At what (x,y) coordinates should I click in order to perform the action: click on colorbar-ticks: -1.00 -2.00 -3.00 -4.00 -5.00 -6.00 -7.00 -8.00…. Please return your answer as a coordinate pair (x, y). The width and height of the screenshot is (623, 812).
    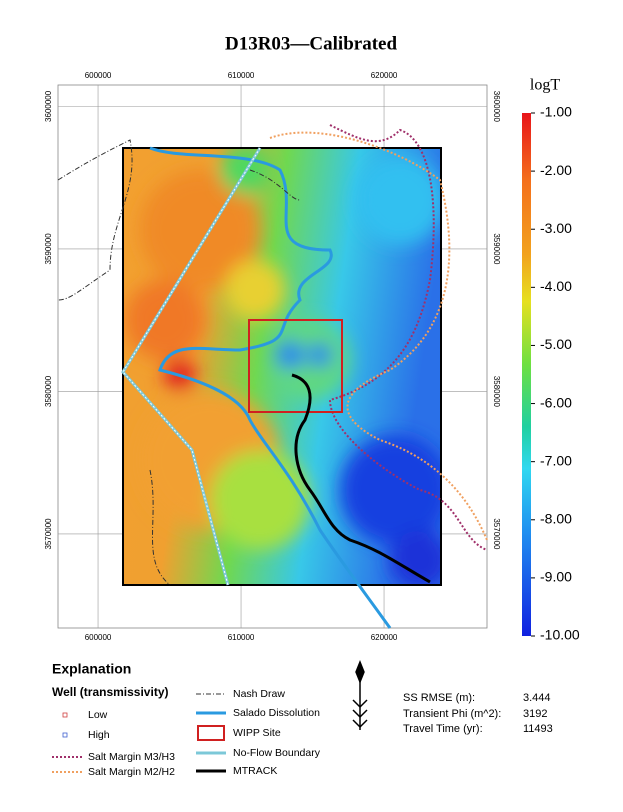
    Looking at the image, I should click on (555, 373).